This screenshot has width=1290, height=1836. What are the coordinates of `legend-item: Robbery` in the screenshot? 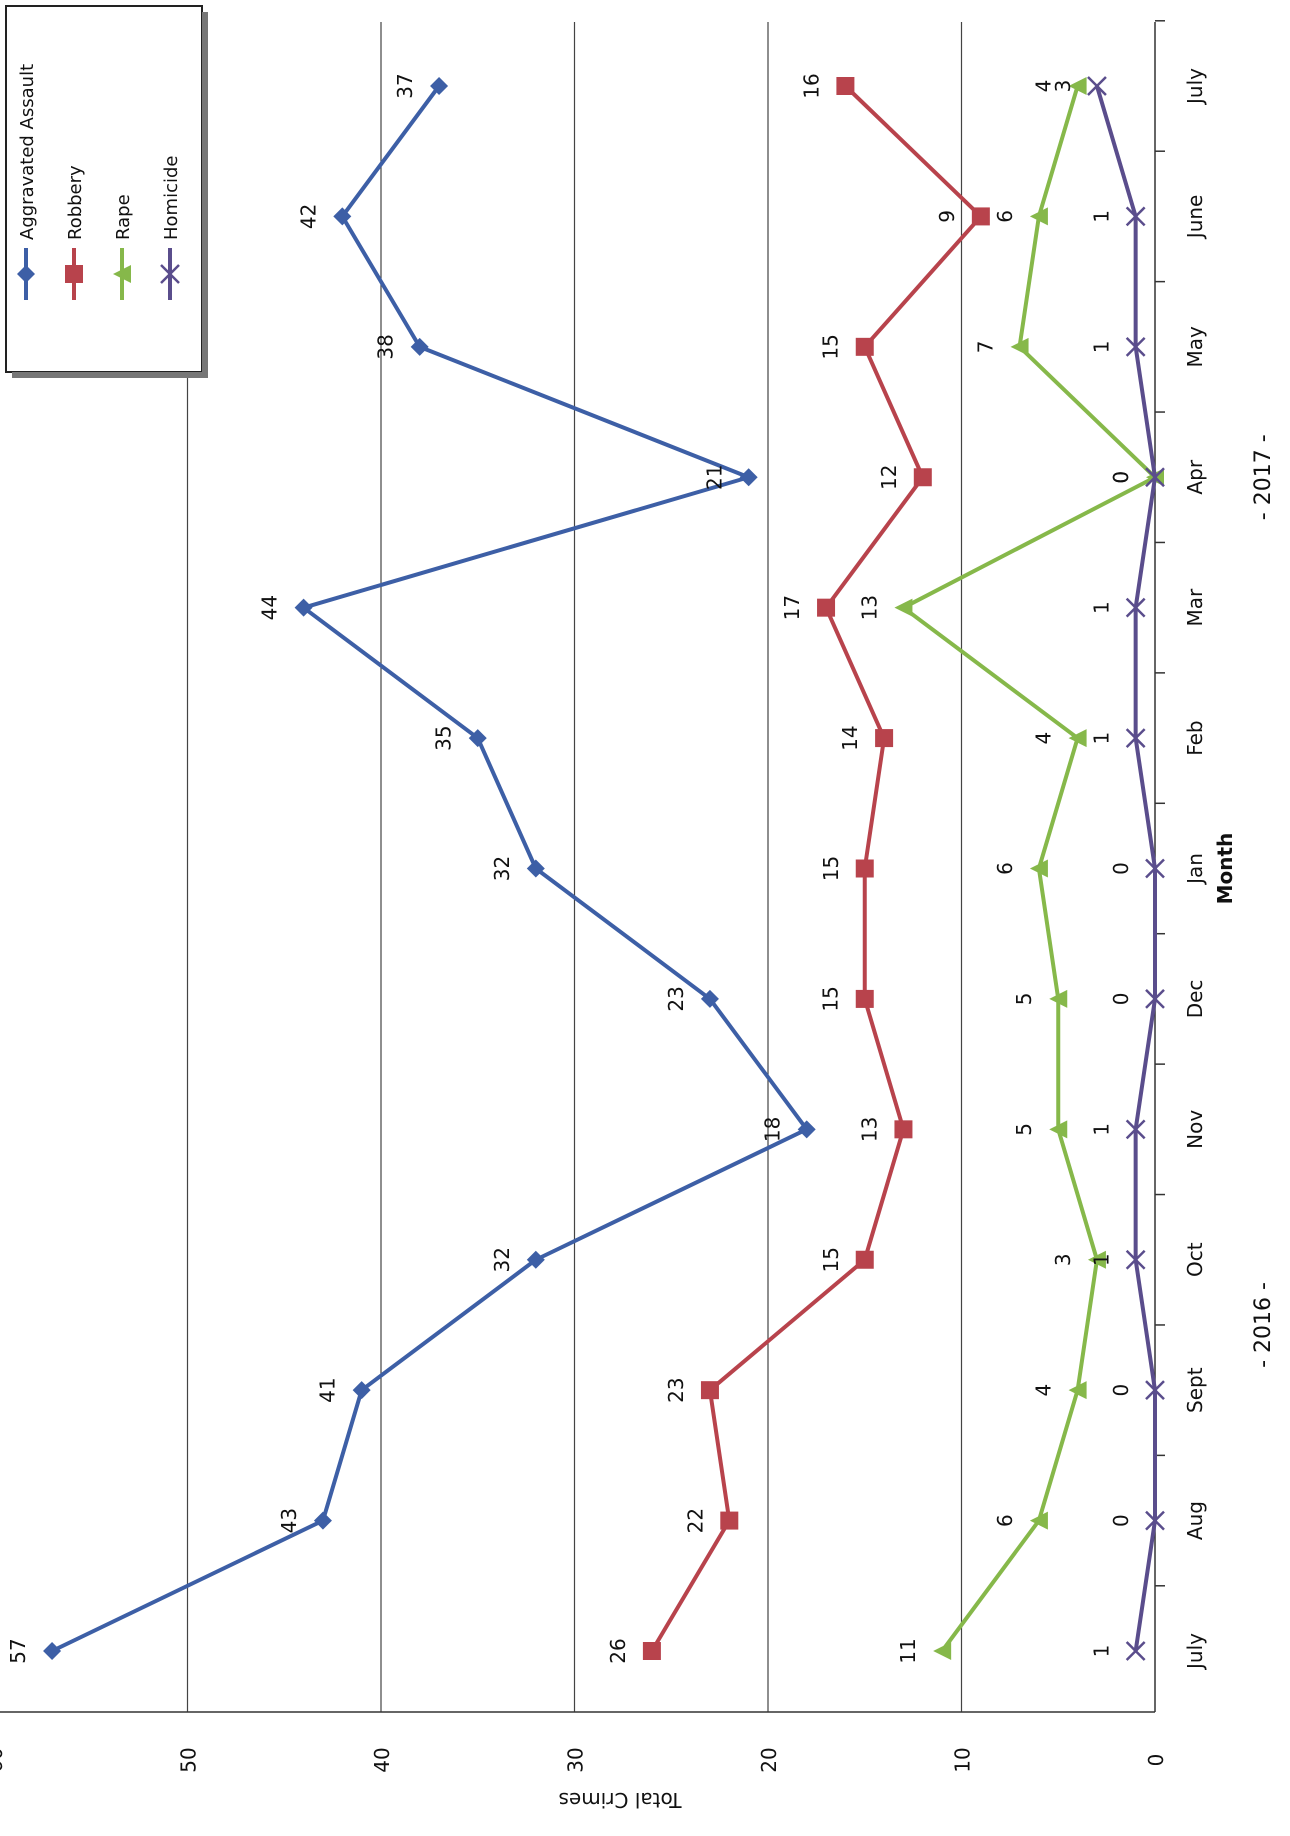 It's located at (75, 232).